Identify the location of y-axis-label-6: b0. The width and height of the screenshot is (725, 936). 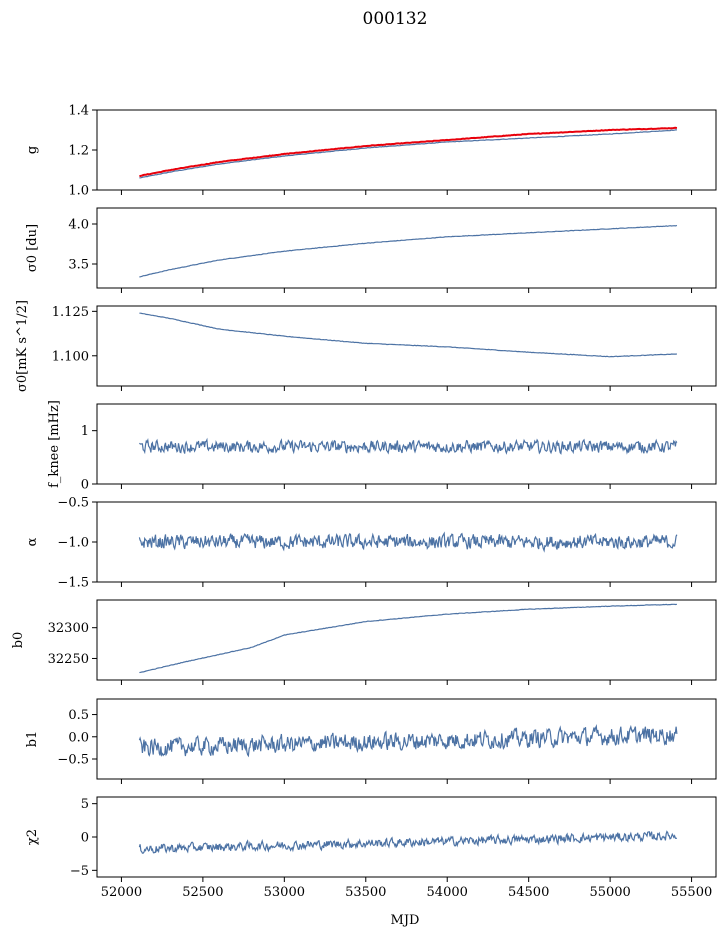
(18, 640).